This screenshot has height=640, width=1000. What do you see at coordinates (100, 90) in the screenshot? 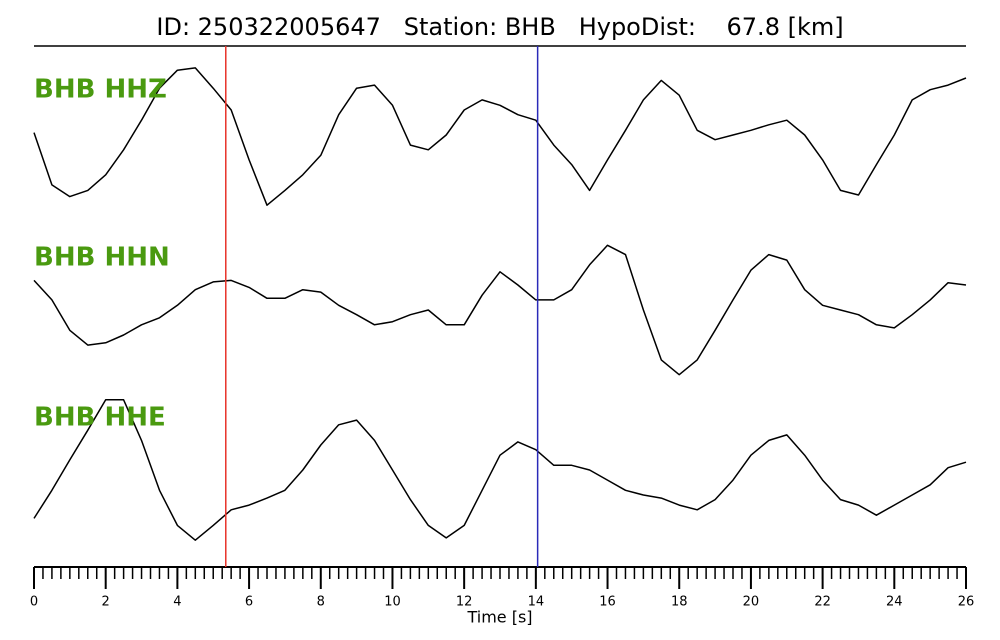
I see `trace-label: BHB HHZ` at bounding box center [100, 90].